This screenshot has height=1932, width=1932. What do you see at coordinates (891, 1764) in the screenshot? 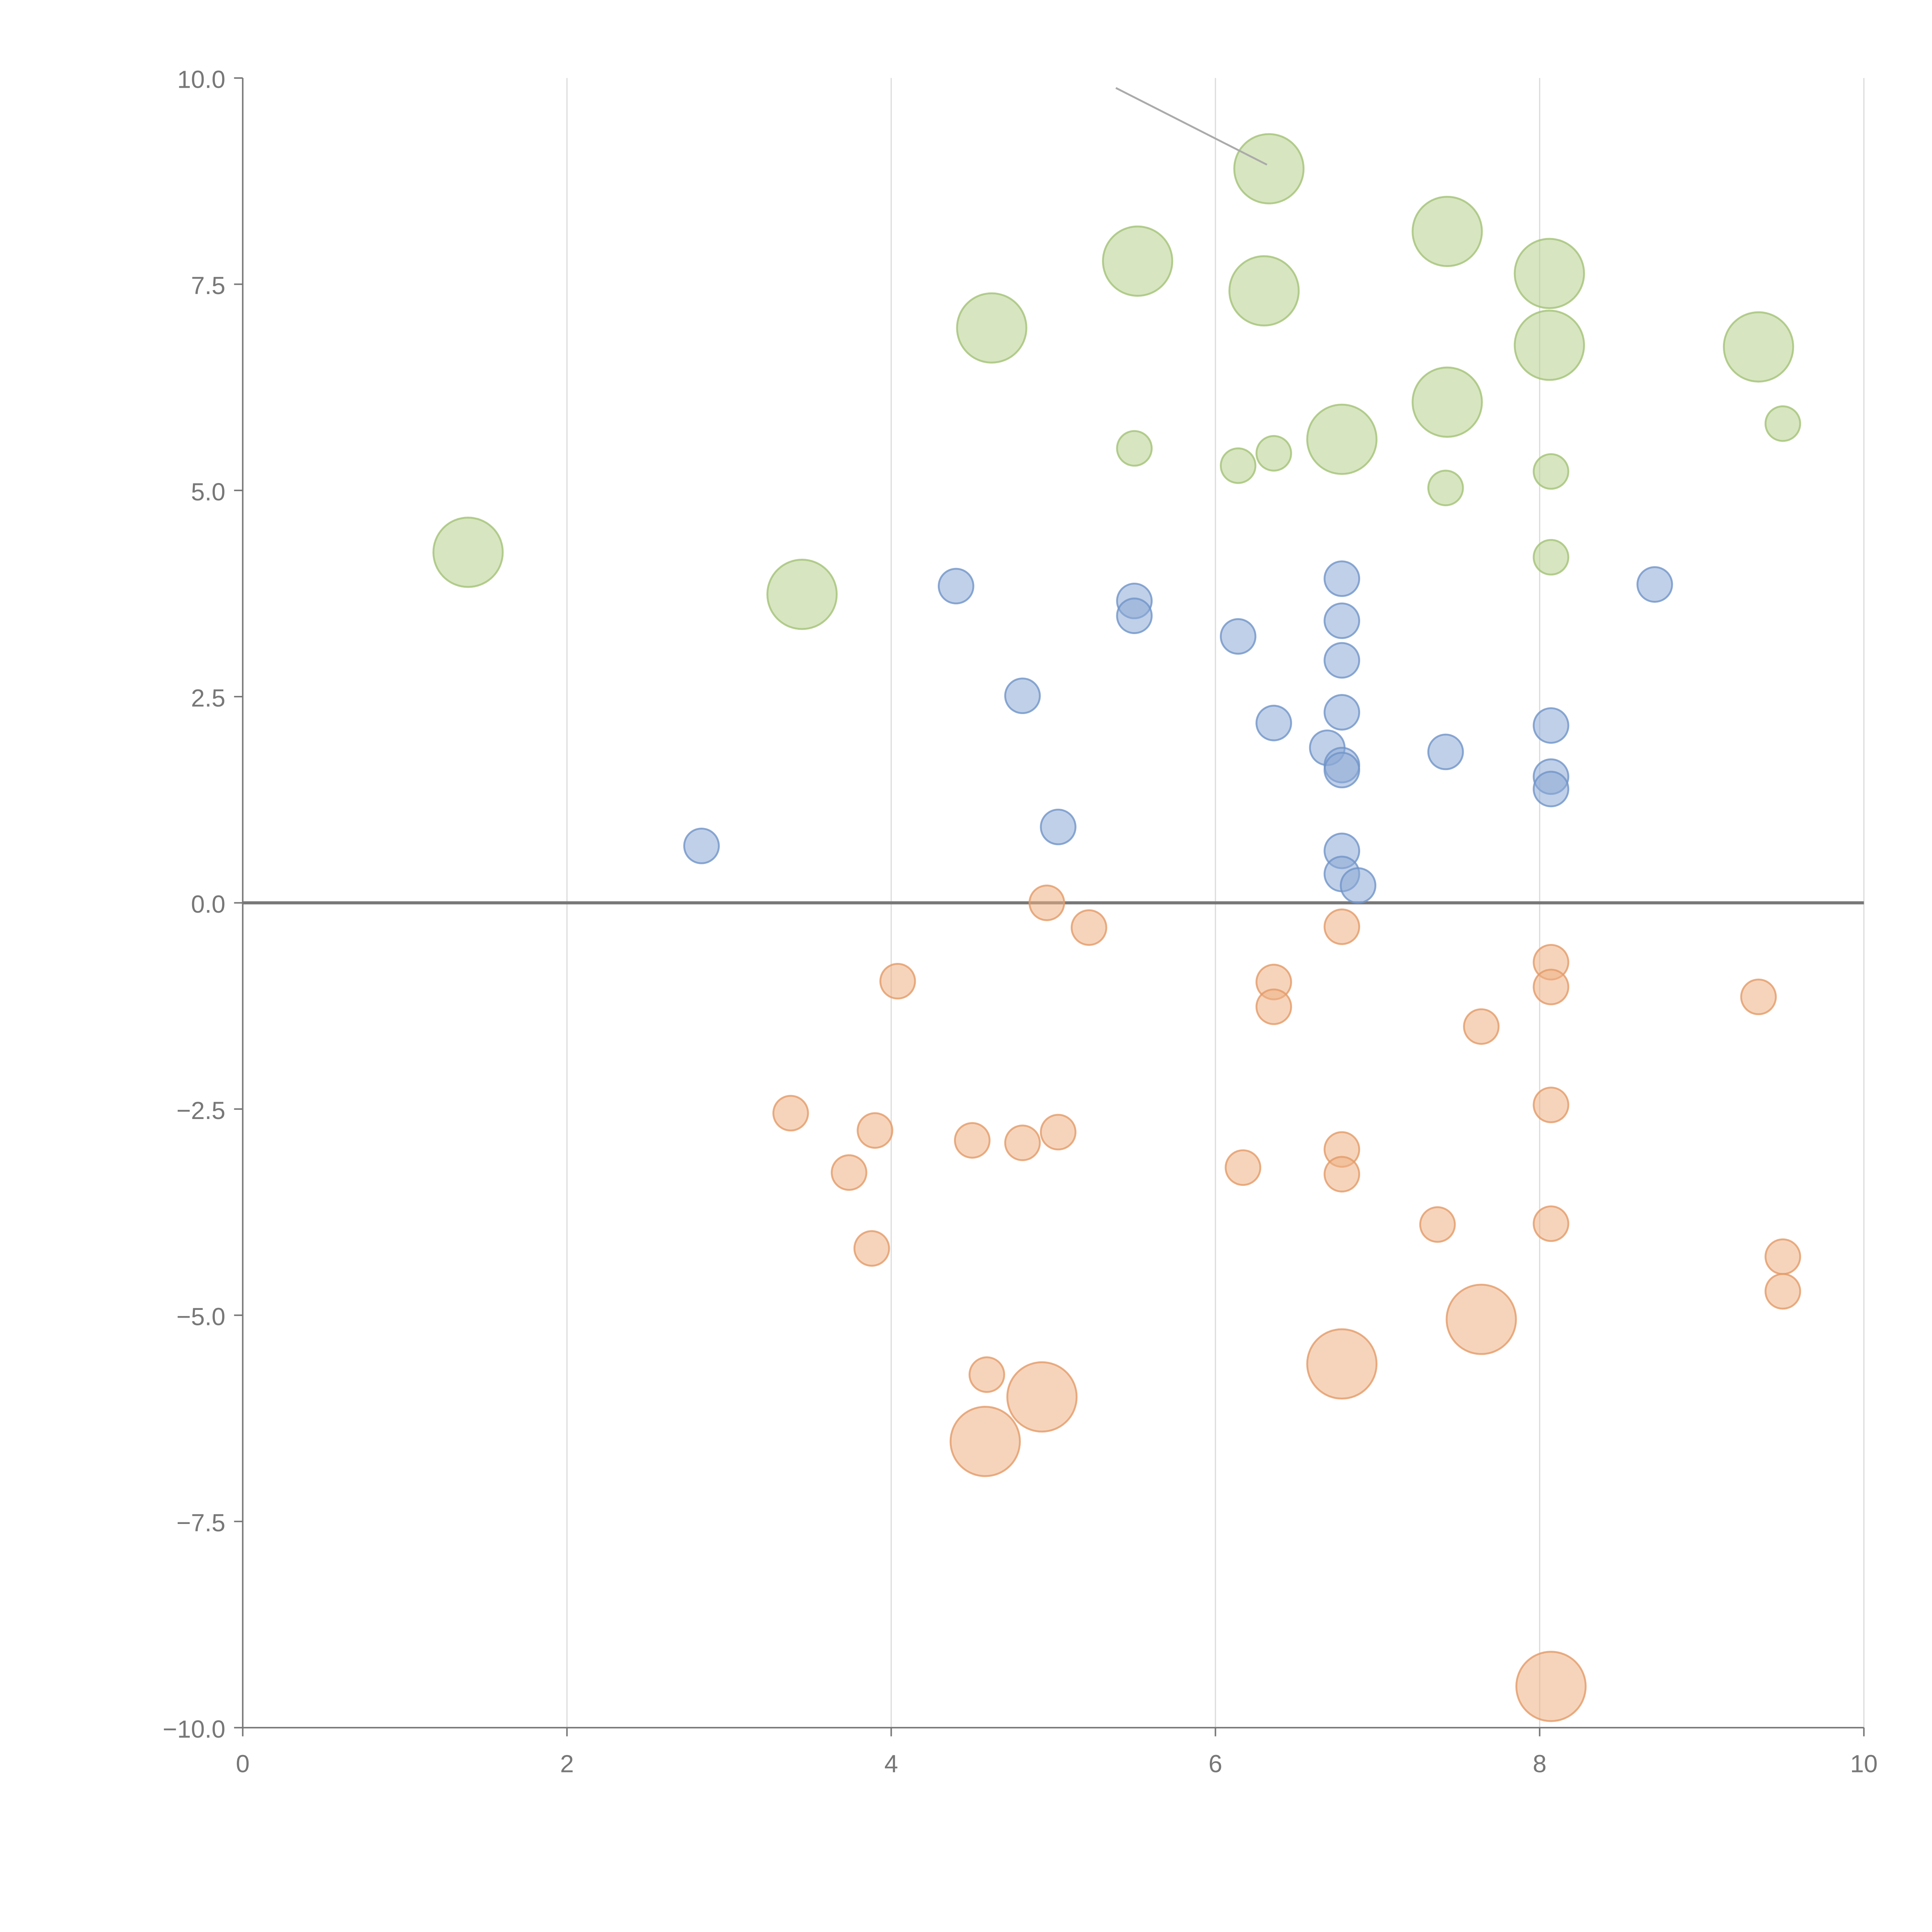
I see `x-tick-label: 4` at bounding box center [891, 1764].